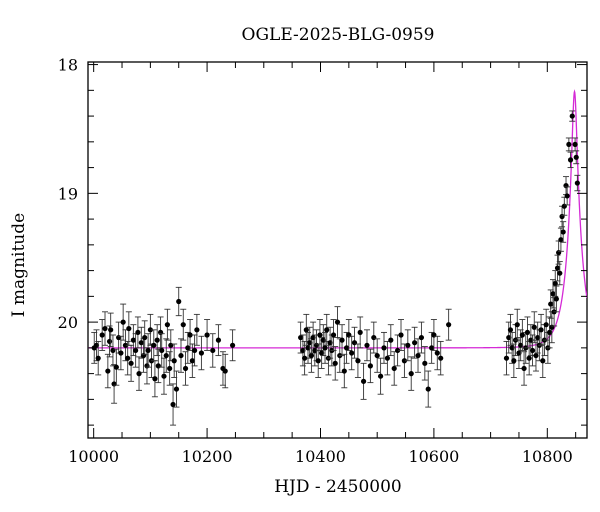 The height and width of the screenshot is (512, 600). Describe the element at coordinates (433, 456) in the screenshot. I see `x-tick-label: 10600` at that location.